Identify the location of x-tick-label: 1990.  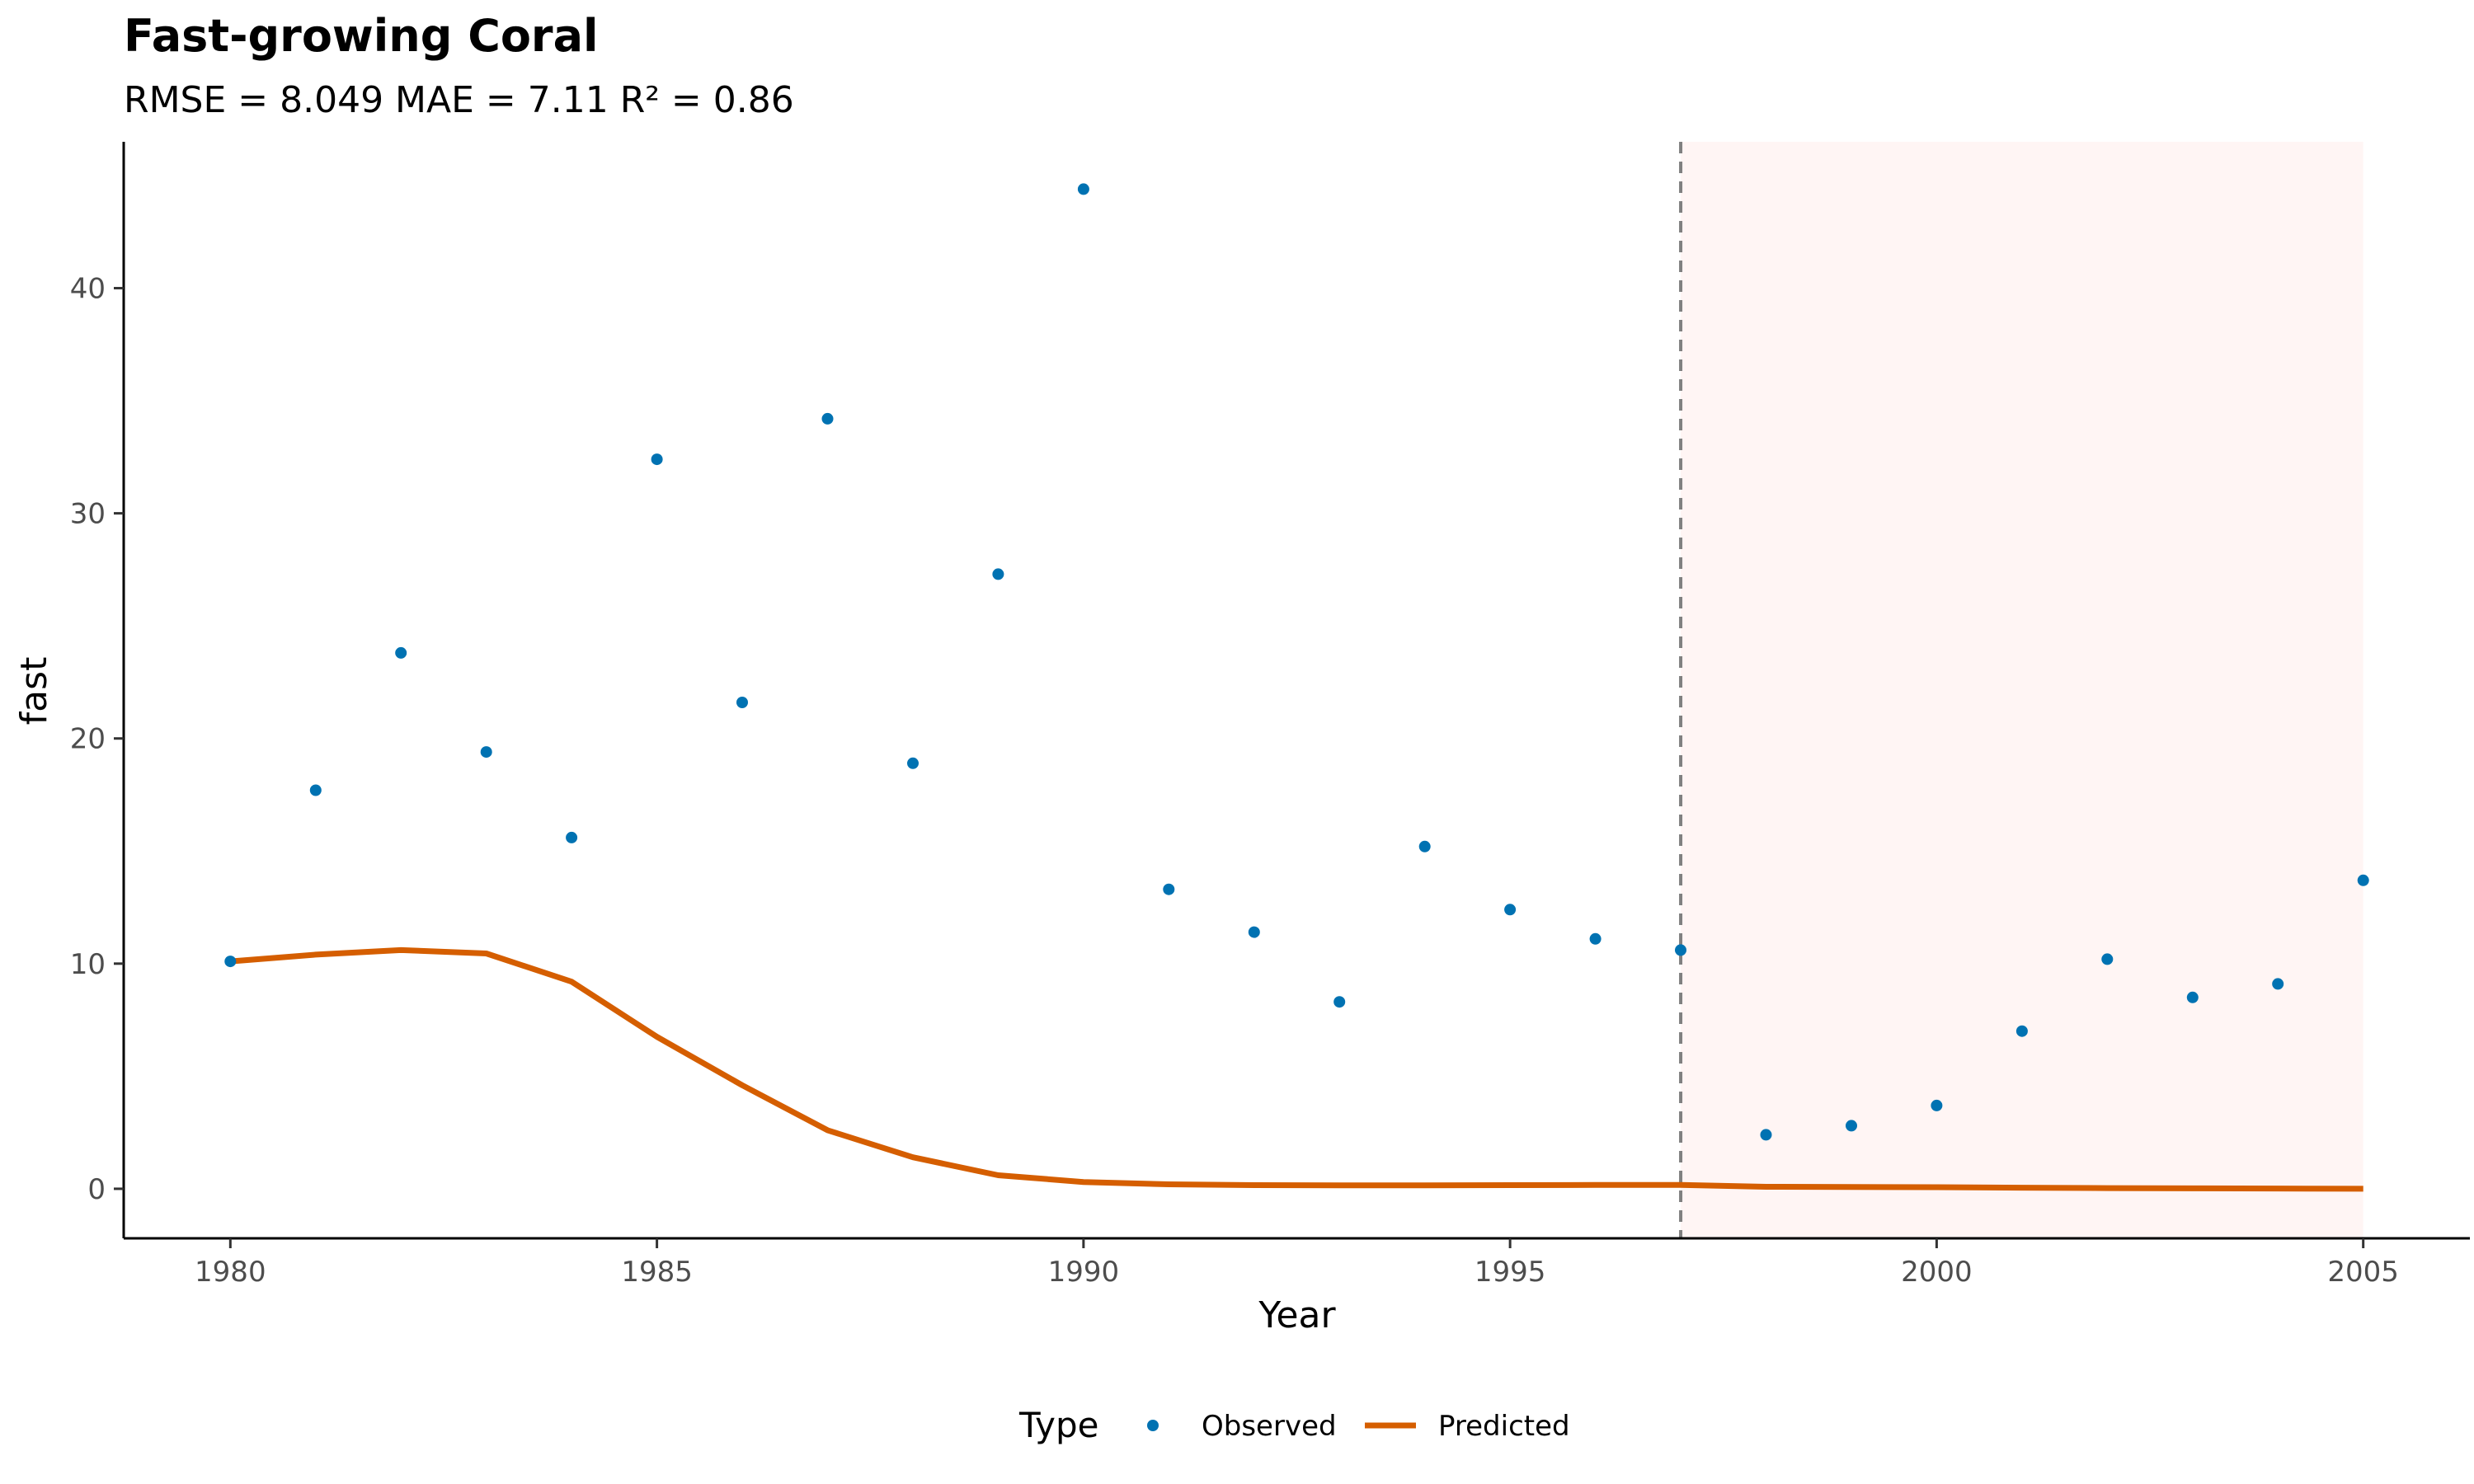
(1084, 1272).